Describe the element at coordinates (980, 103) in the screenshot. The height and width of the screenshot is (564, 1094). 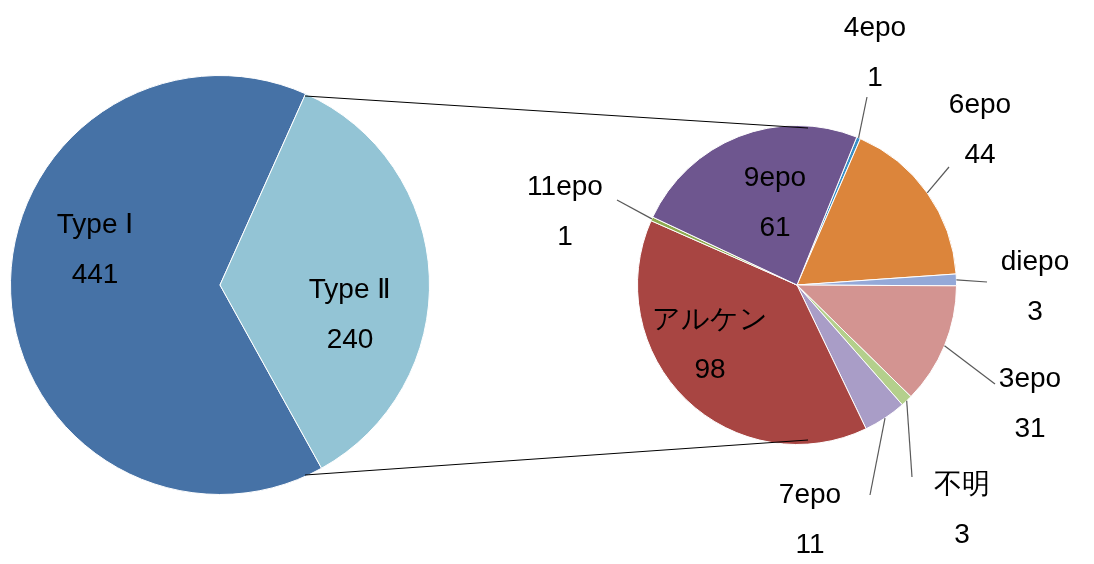
I see `slice-label: 6epo` at that location.